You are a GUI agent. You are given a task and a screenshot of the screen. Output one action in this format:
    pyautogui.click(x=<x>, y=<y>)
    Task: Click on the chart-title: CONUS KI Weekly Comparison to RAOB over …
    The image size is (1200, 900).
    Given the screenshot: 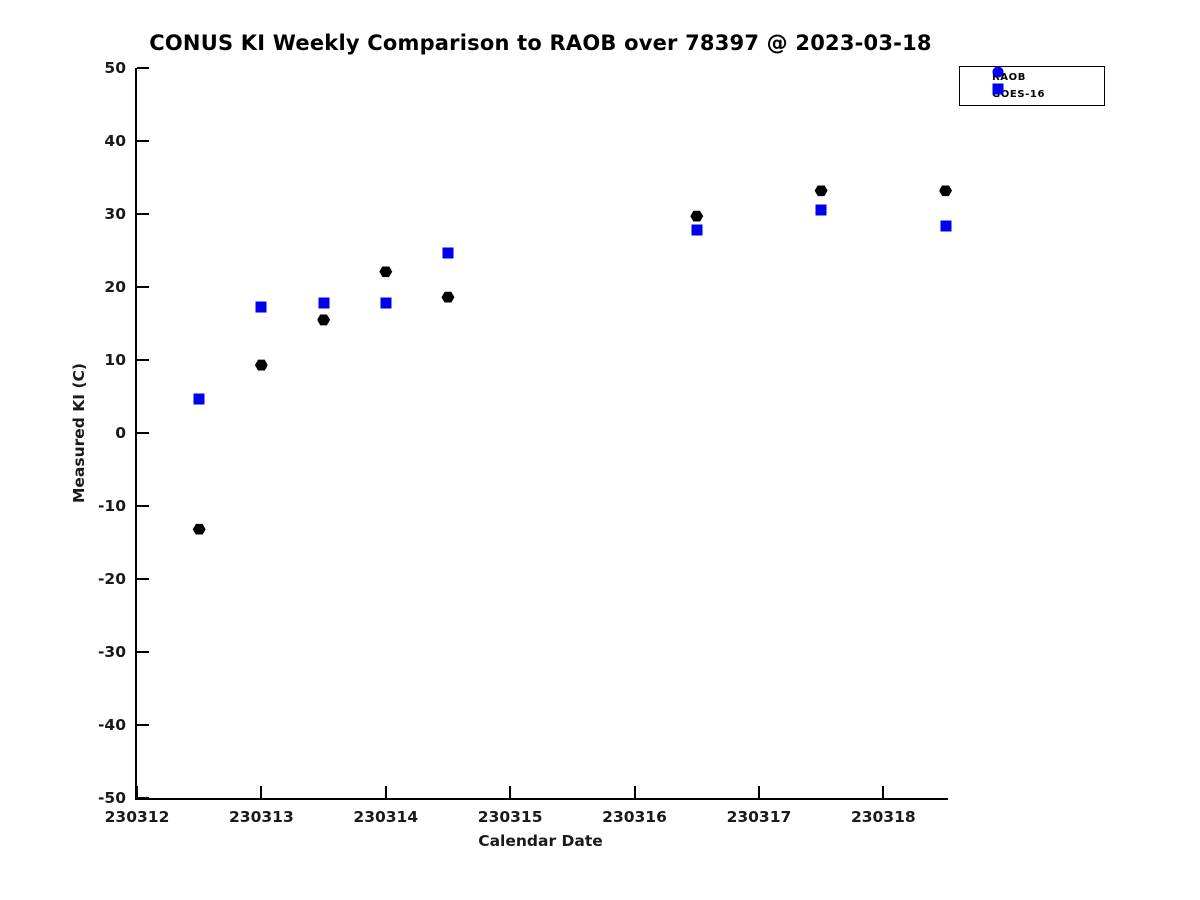 What is the action you would take?
    pyautogui.click(x=540, y=43)
    